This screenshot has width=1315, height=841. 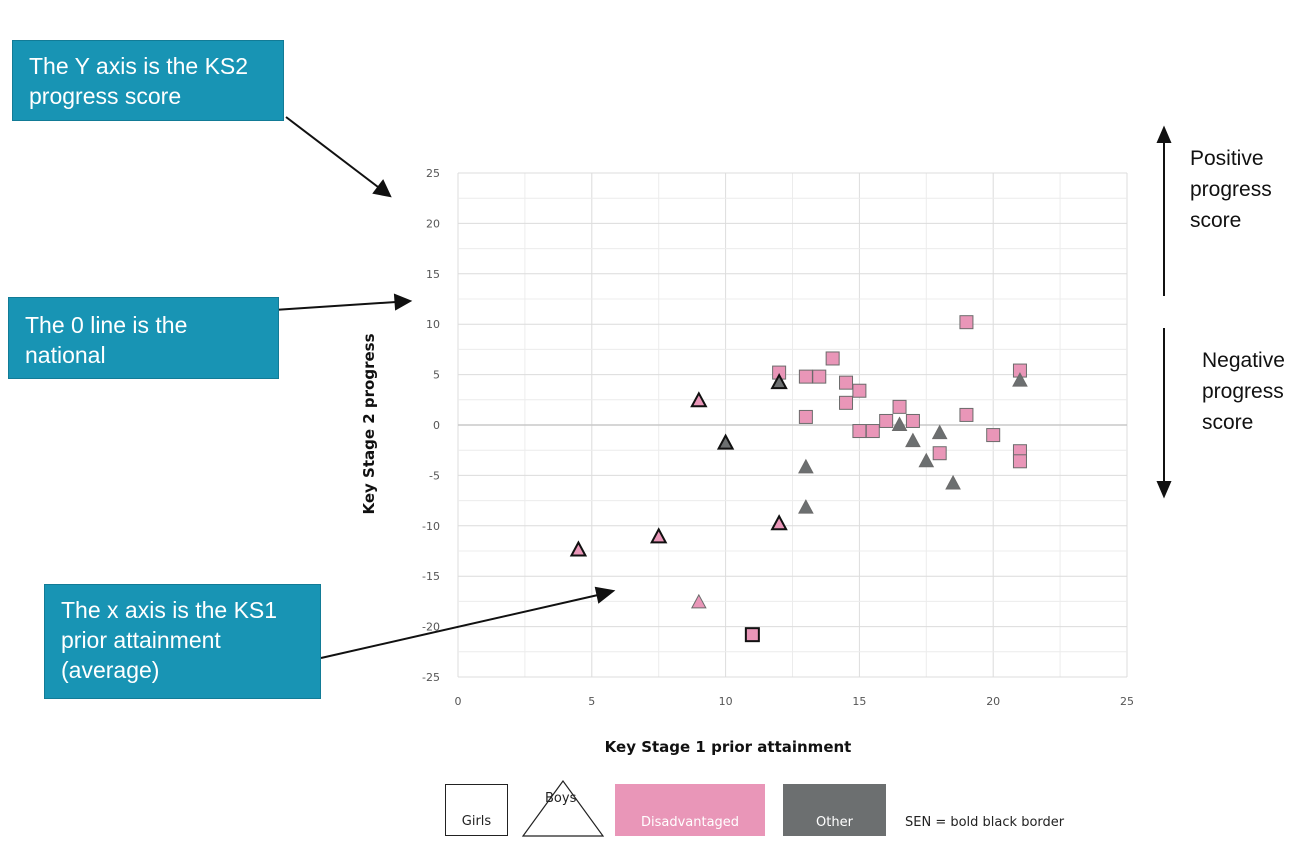 What do you see at coordinates (433, 274) in the screenshot?
I see `y-tick-label: 15` at bounding box center [433, 274].